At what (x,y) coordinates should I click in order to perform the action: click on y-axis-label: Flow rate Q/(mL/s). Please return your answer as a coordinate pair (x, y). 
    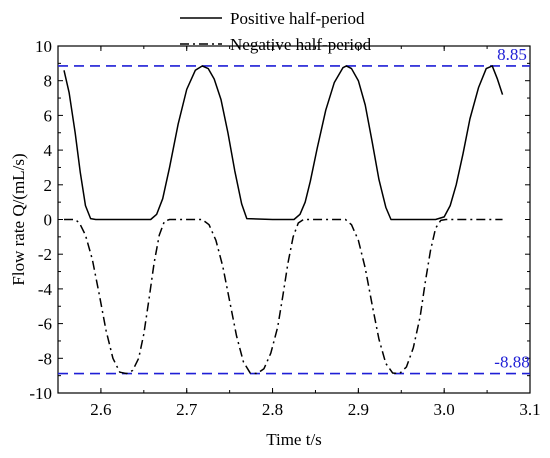
    Looking at the image, I should click on (18, 219).